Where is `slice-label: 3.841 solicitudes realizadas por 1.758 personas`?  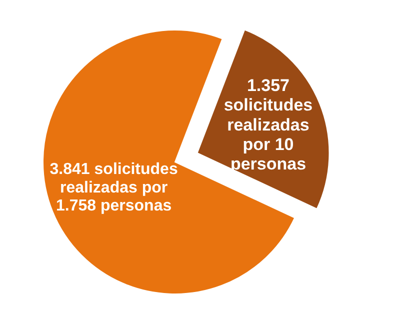
slice-label: 3.841 solicitudes realizadas por 1.758 personas is located at coordinates (114, 187).